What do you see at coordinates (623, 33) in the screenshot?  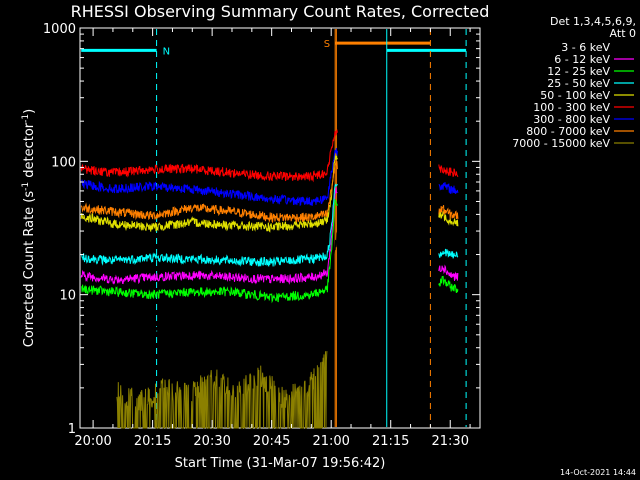 I see `legend-header: Att 0` at bounding box center [623, 33].